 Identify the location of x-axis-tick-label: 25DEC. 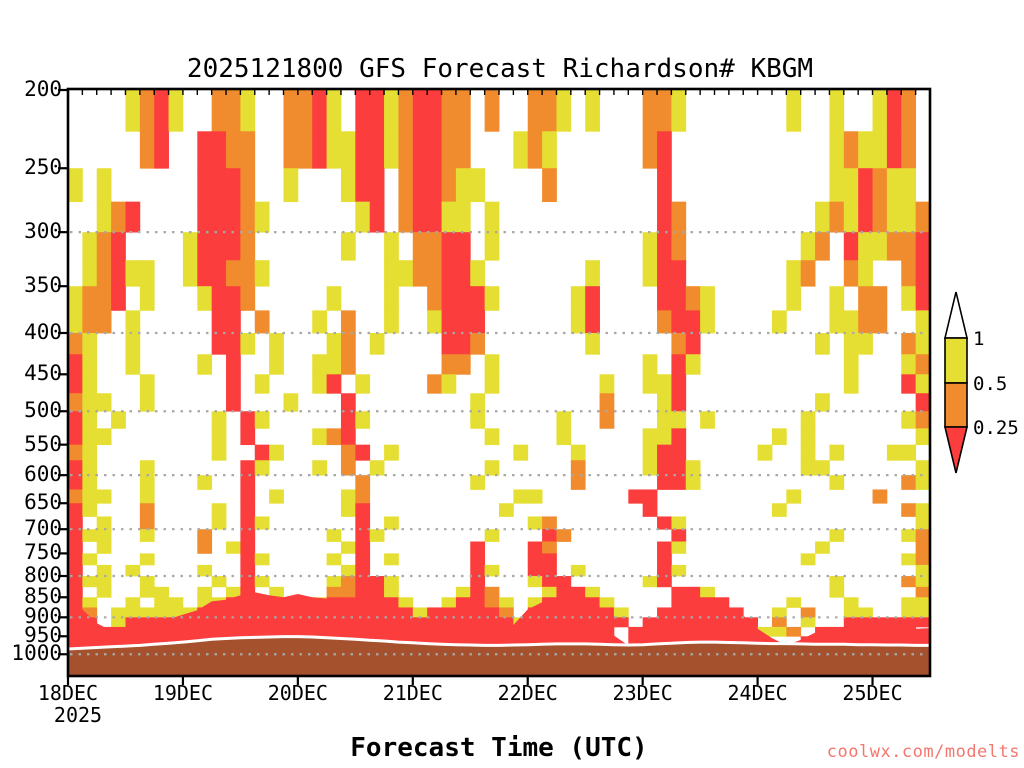
(872, 693).